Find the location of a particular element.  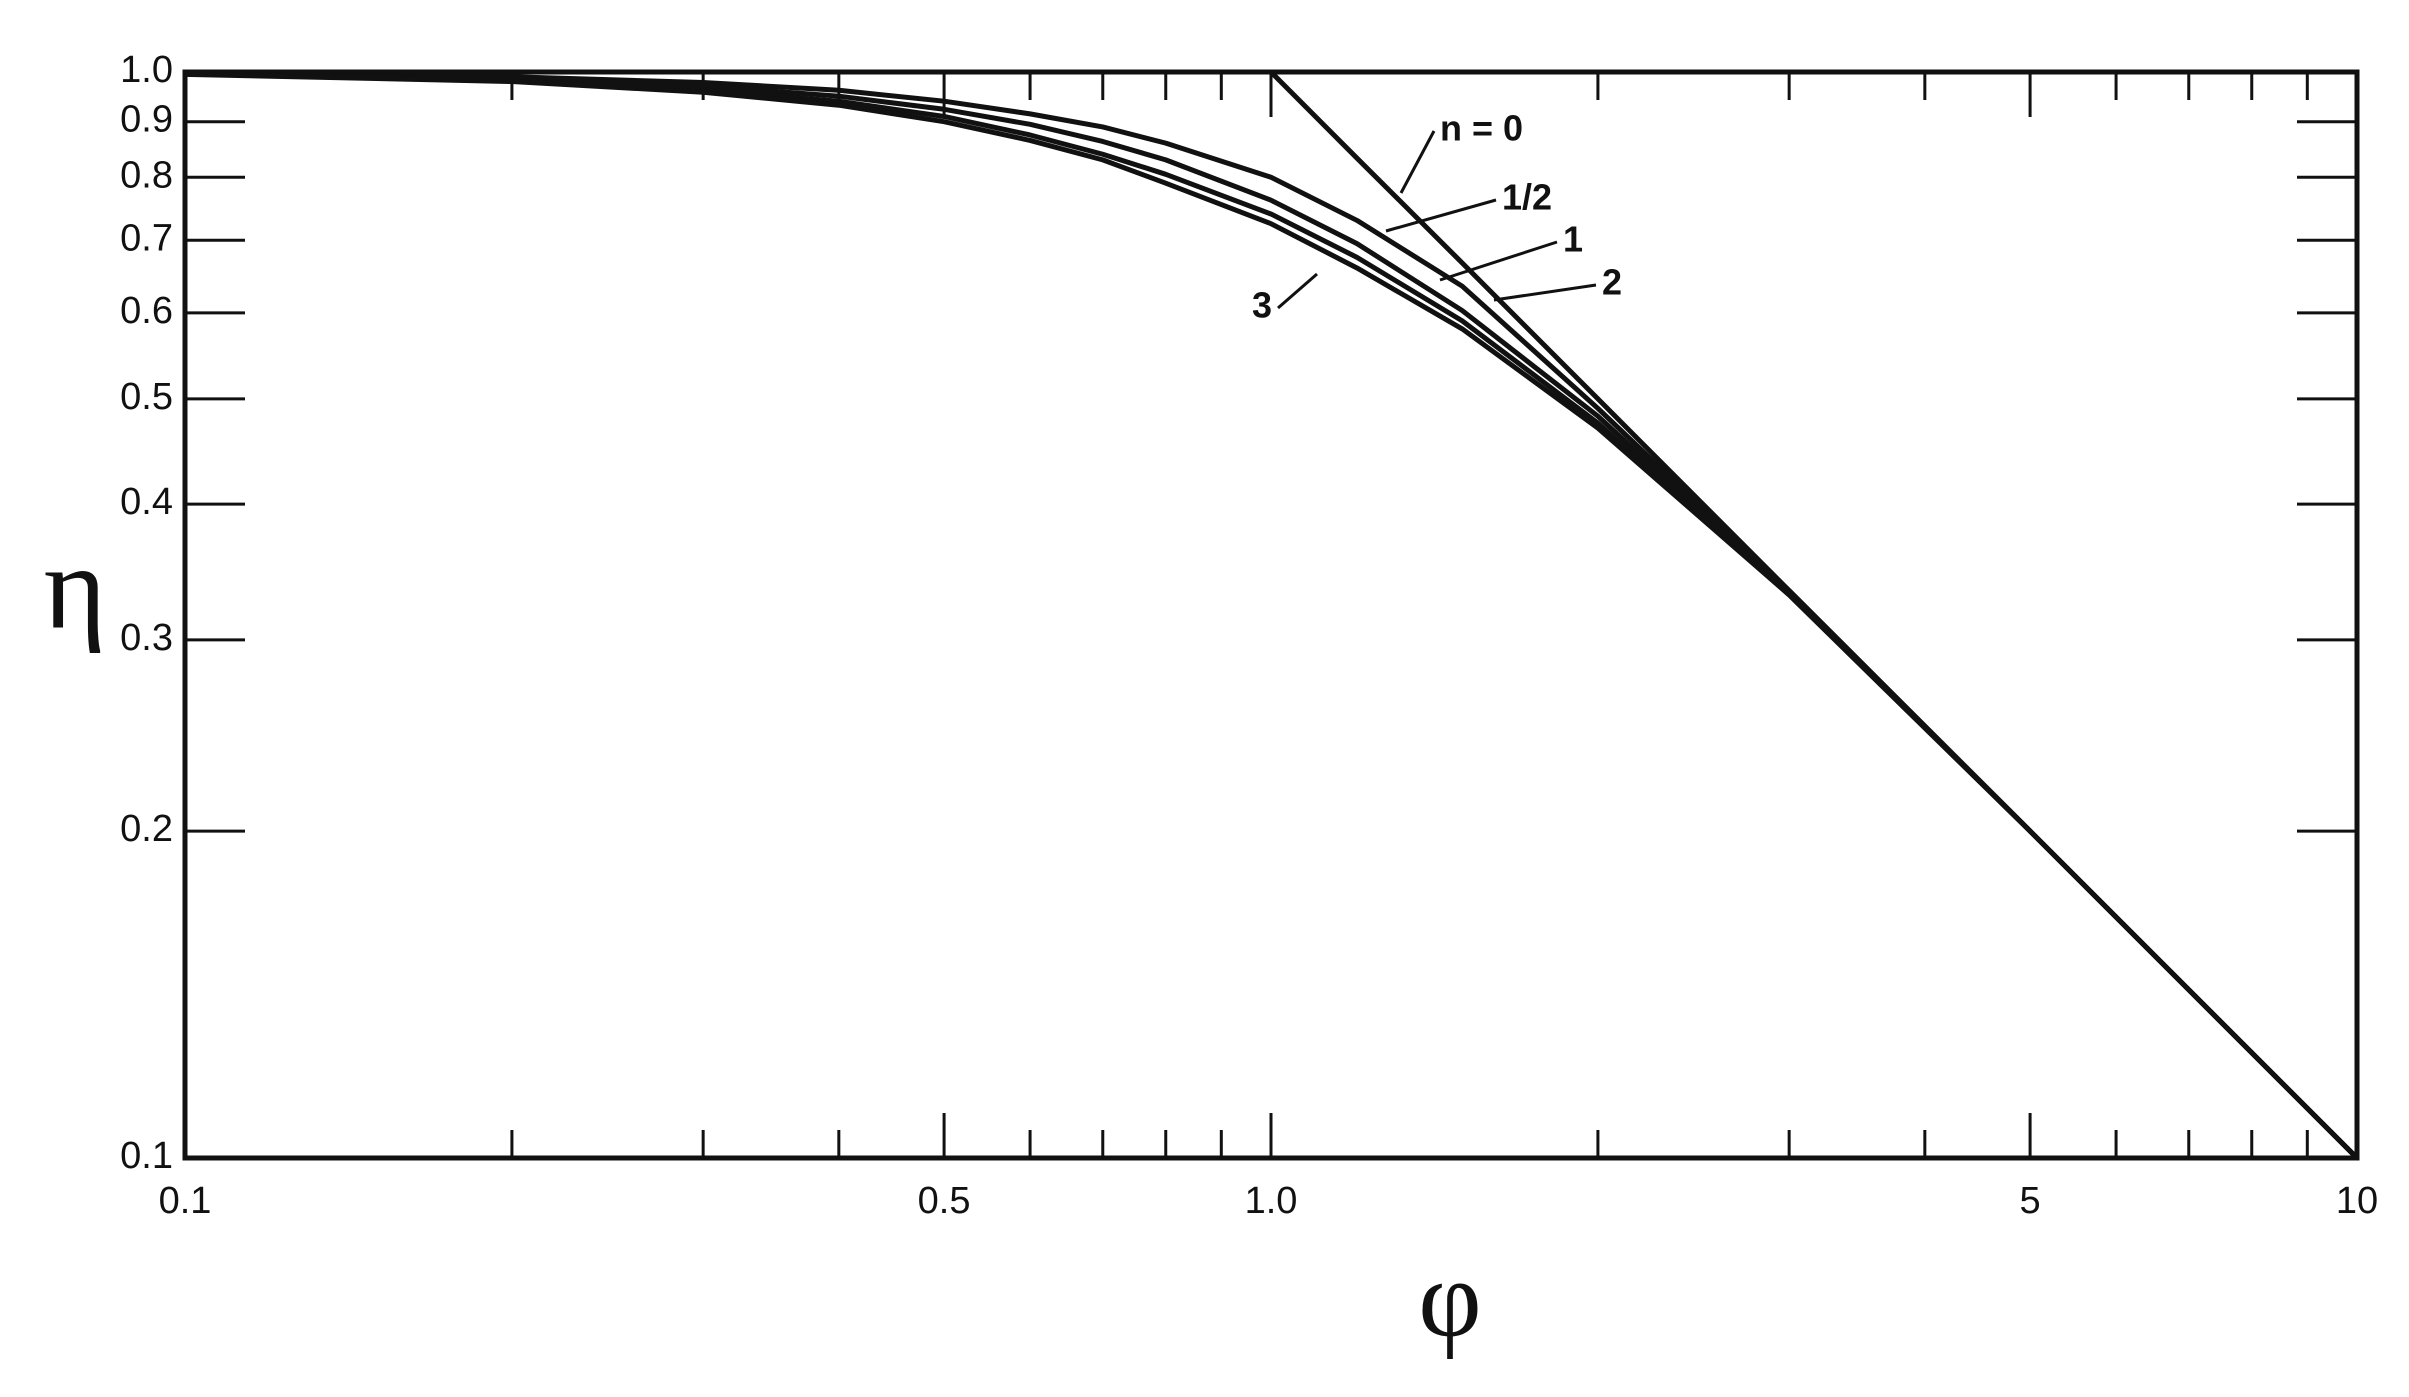

x-tick-label: 5 is located at coordinates (2030, 1201).